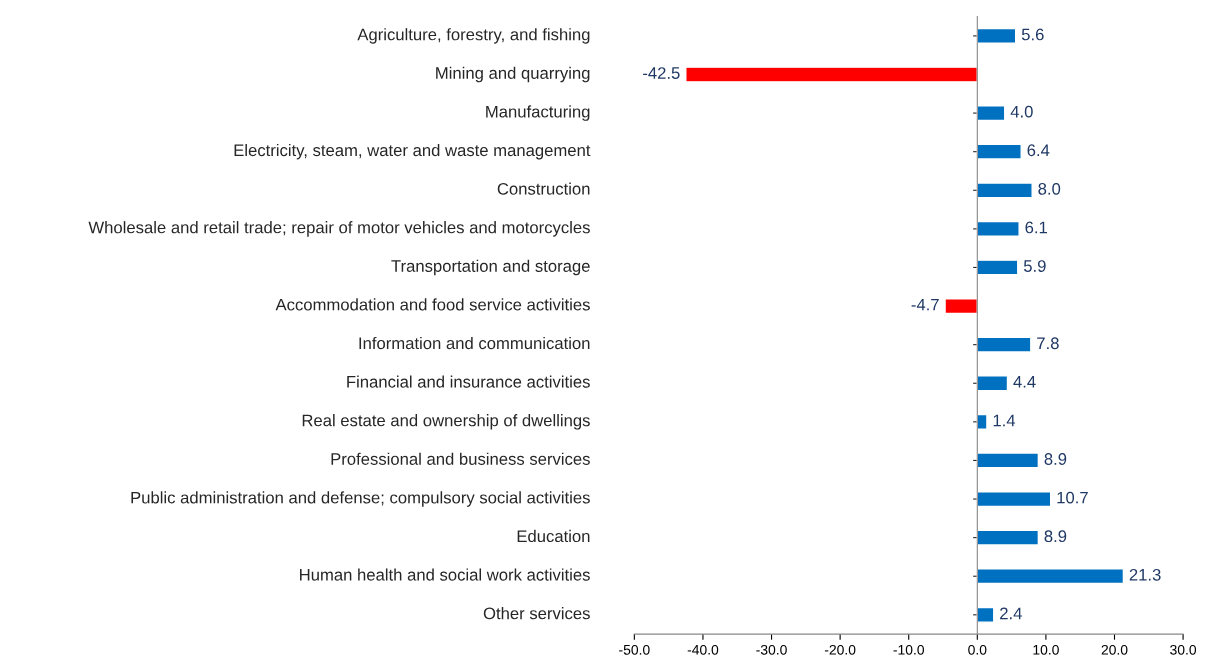 The image size is (1206, 664). What do you see at coordinates (1049, 188) in the screenshot?
I see `data-label: 8.0` at bounding box center [1049, 188].